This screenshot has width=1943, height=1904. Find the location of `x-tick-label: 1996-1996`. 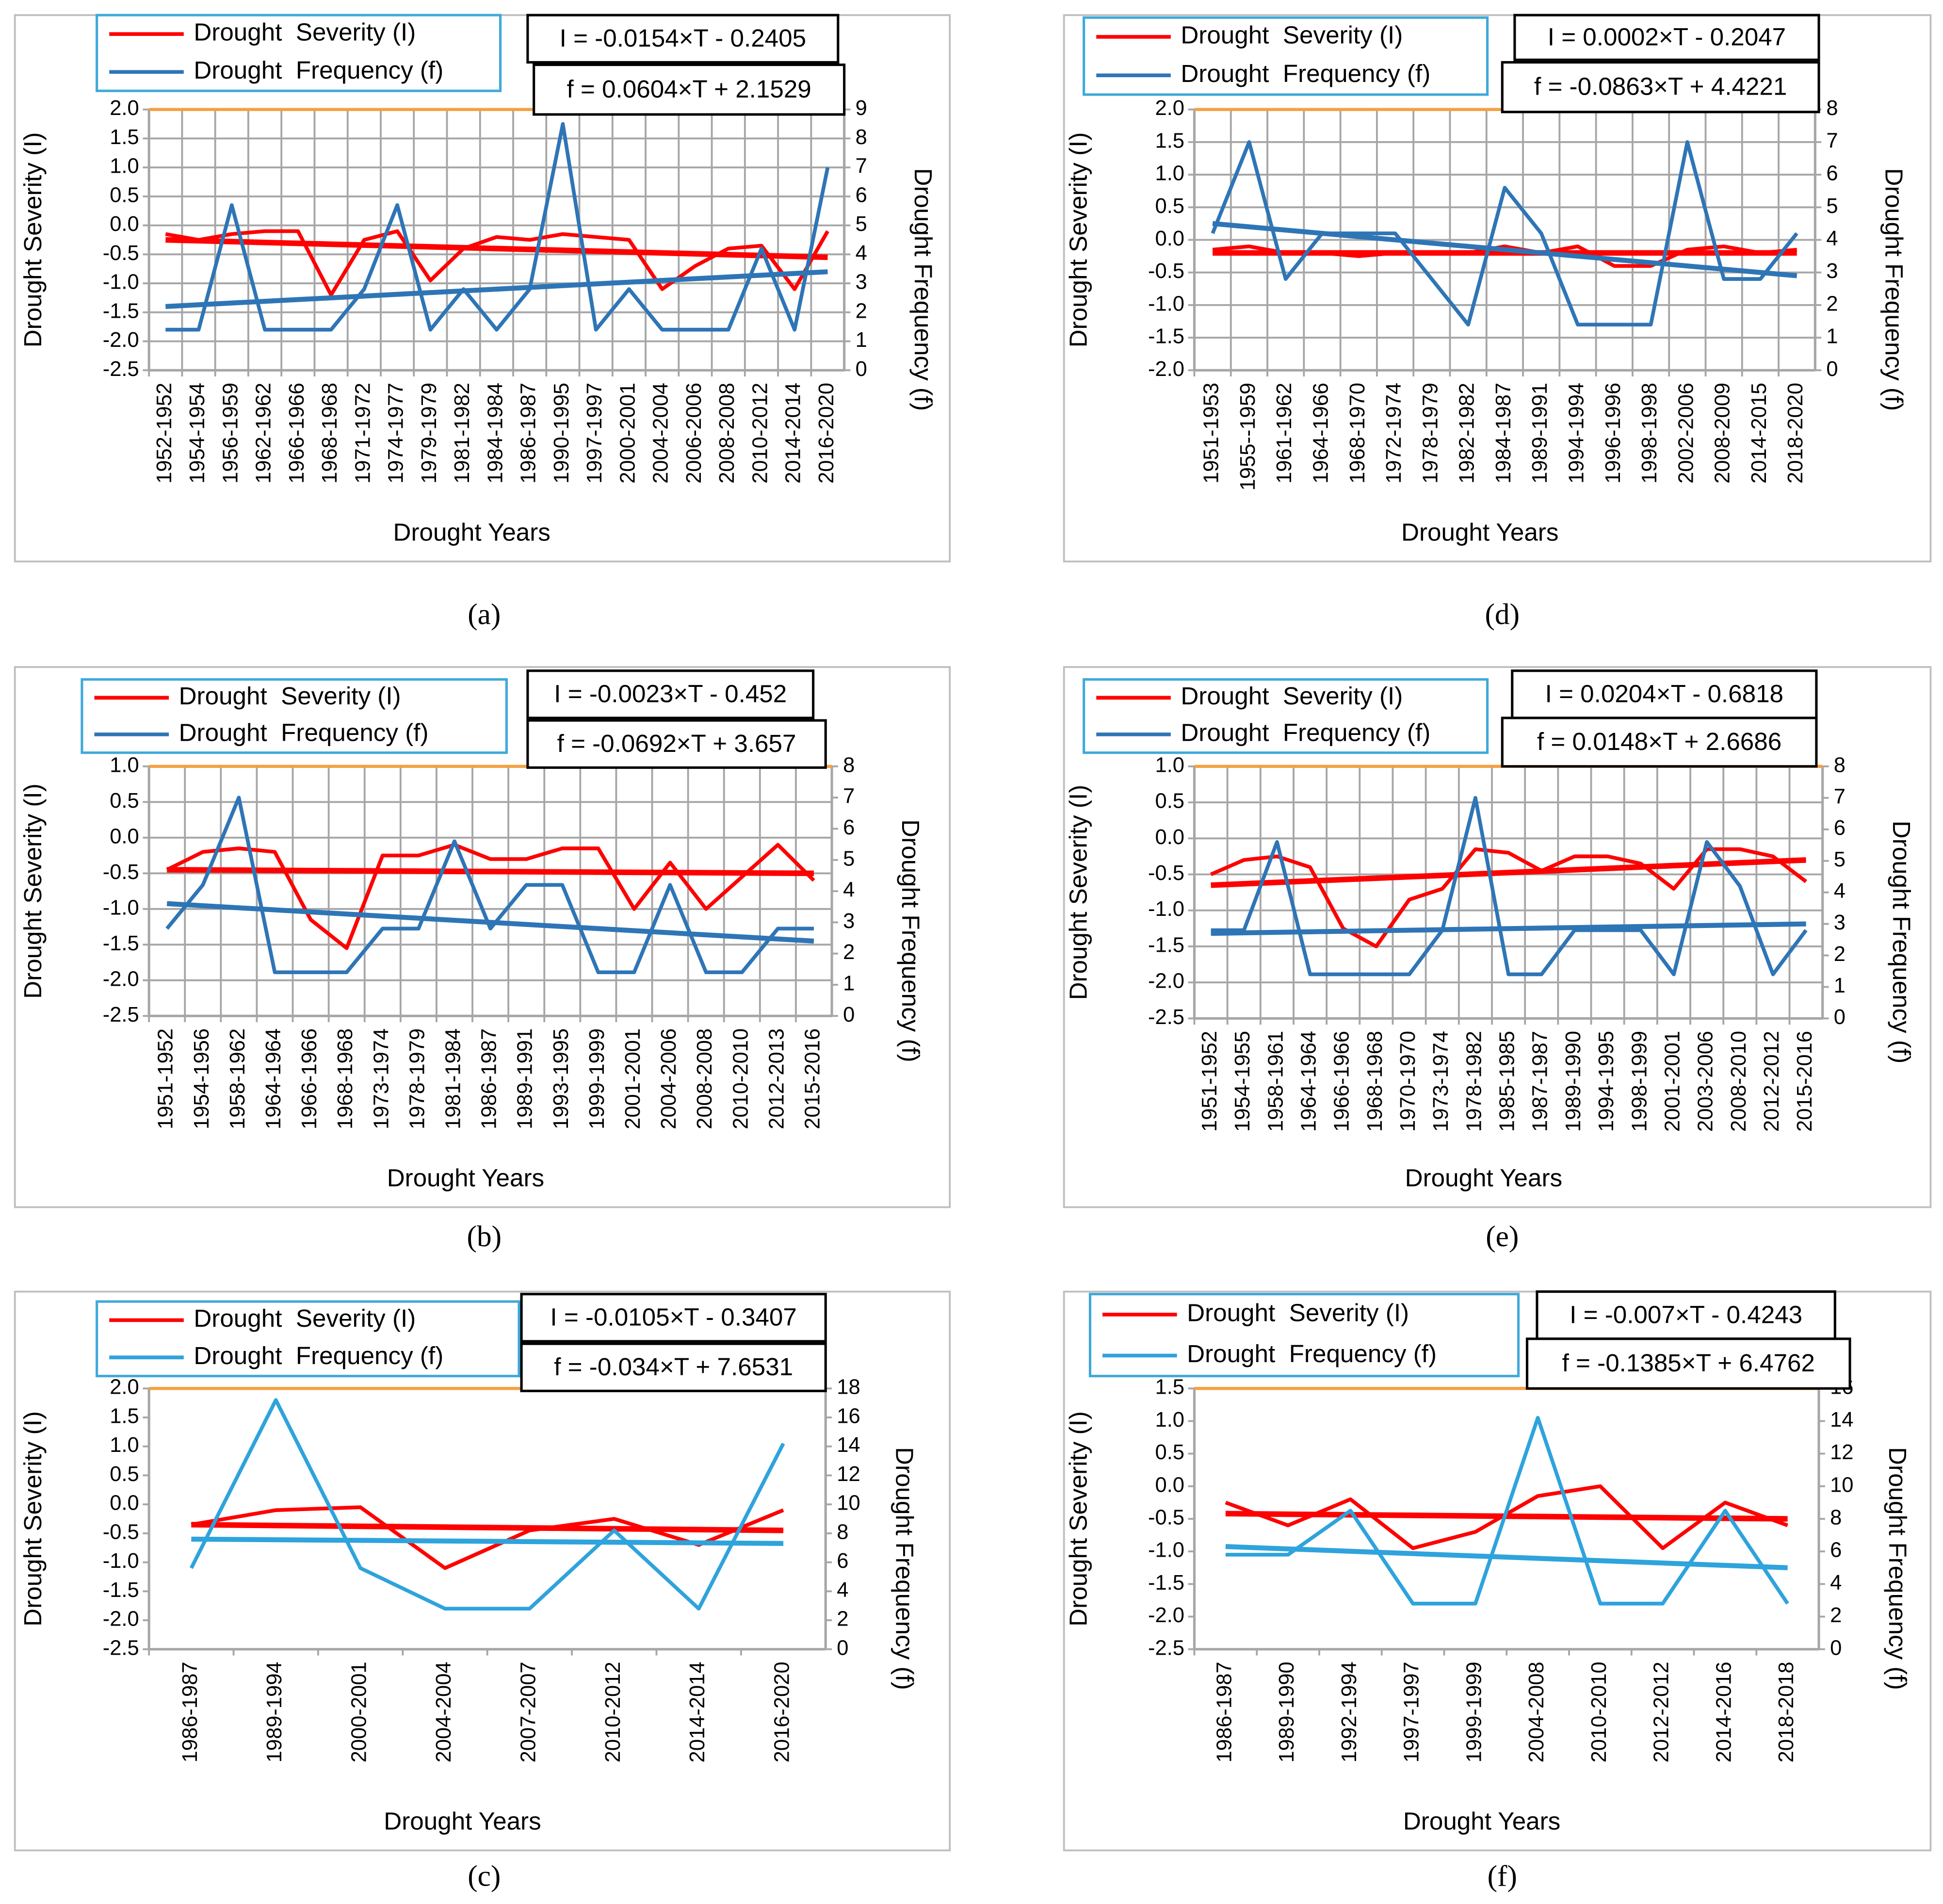

x-tick-label: 1996-1996 is located at coordinates (1613, 433).